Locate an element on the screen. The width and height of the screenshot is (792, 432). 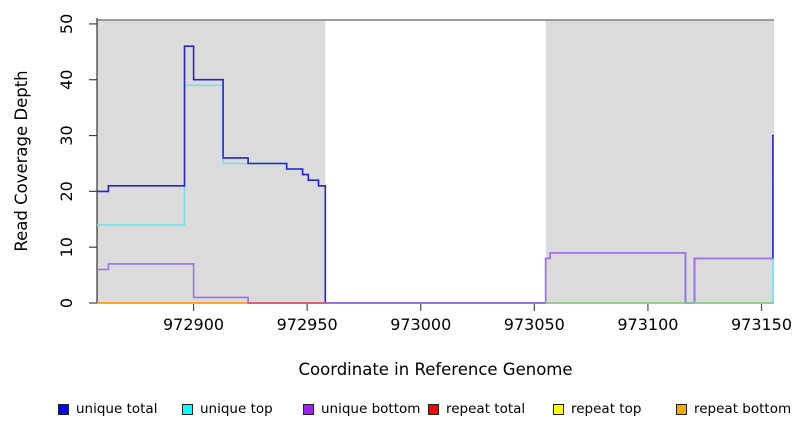
x-tick-label: 972950 is located at coordinates (307, 324).